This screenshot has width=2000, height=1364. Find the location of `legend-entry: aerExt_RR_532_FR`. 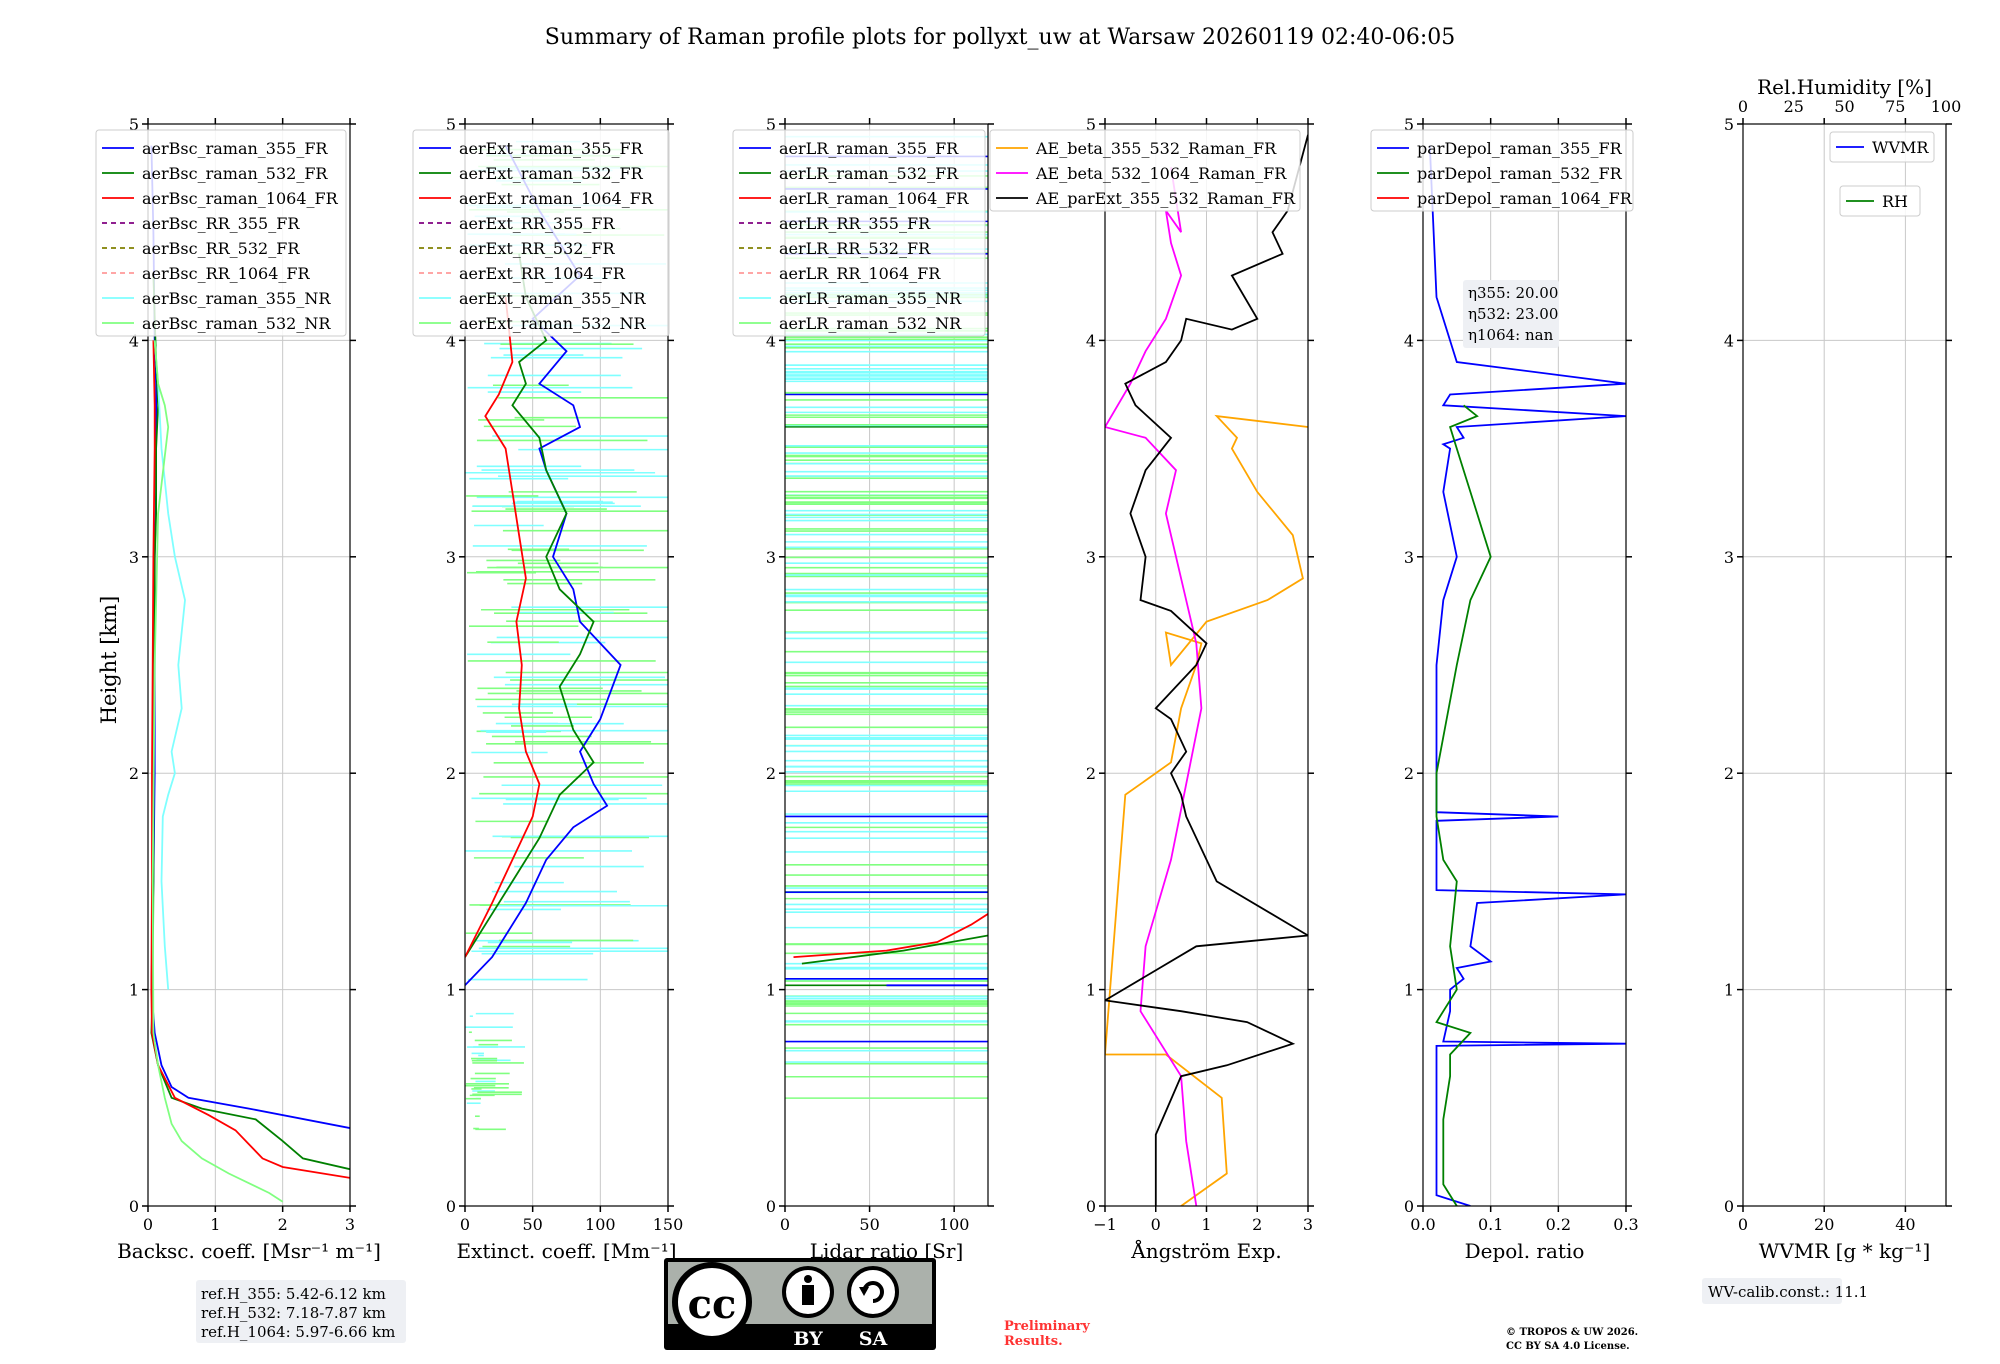

legend-entry: aerExt_RR_532_FR is located at coordinates (537, 248).